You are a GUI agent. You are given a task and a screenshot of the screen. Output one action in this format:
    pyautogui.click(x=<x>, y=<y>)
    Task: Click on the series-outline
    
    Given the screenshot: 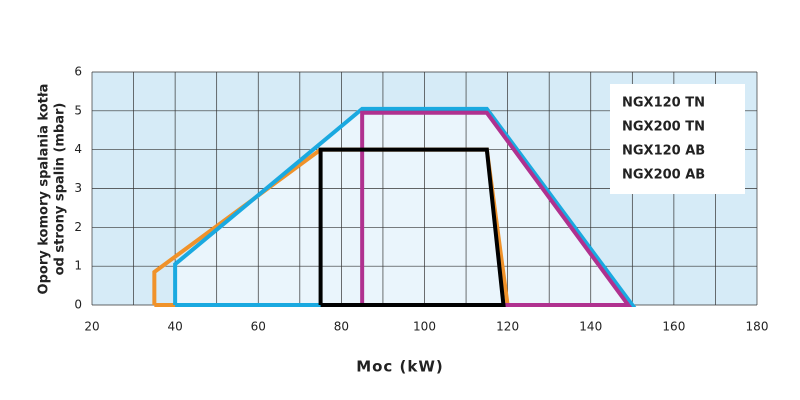 What is the action you would take?
    pyautogui.click(x=412, y=227)
    